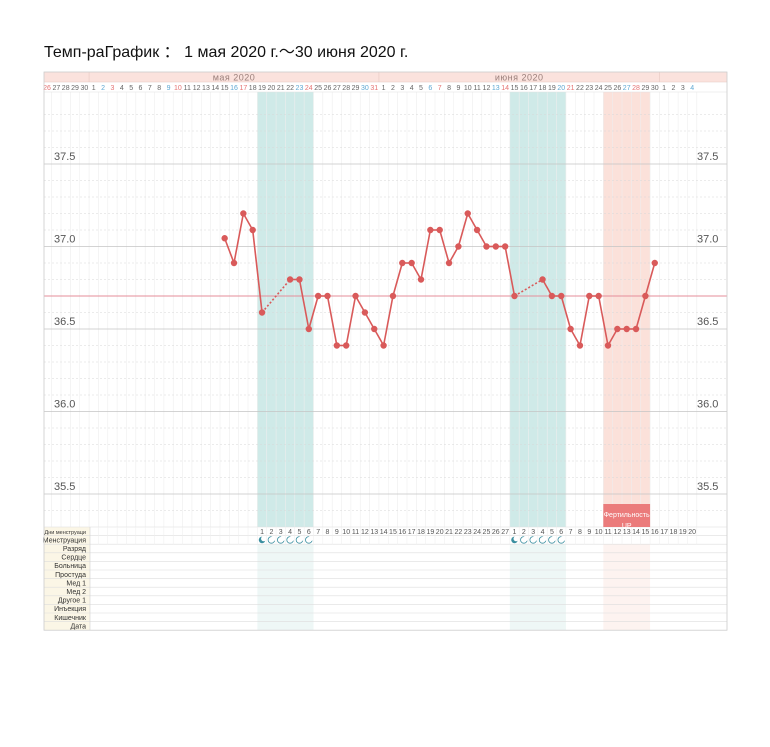 The width and height of the screenshot is (770, 747). Describe the element at coordinates (64, 157) in the screenshot. I see `y-tick-label-left: 37.5` at that location.